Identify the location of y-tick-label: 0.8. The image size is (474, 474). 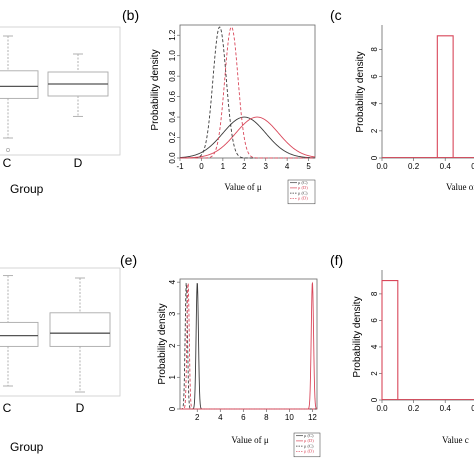
(172, 76).